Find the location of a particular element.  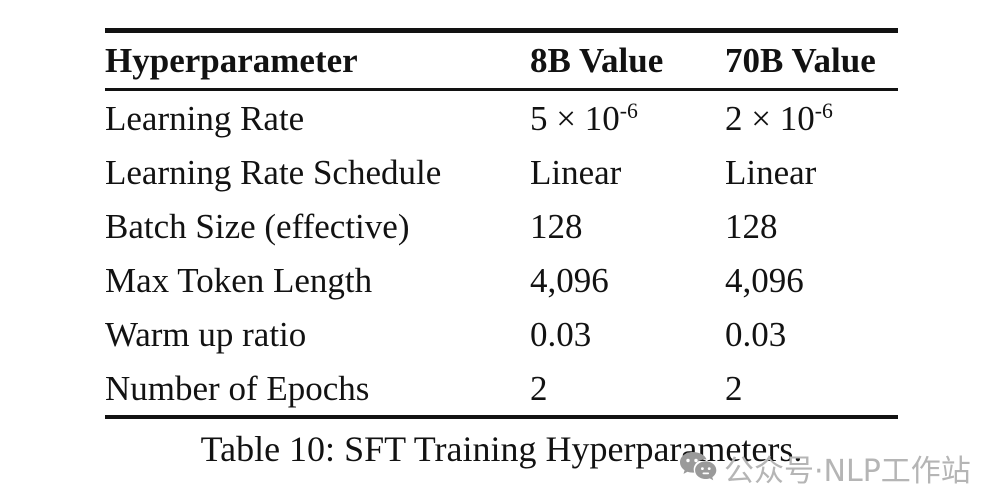

table-header-rule is located at coordinates (501, 89).